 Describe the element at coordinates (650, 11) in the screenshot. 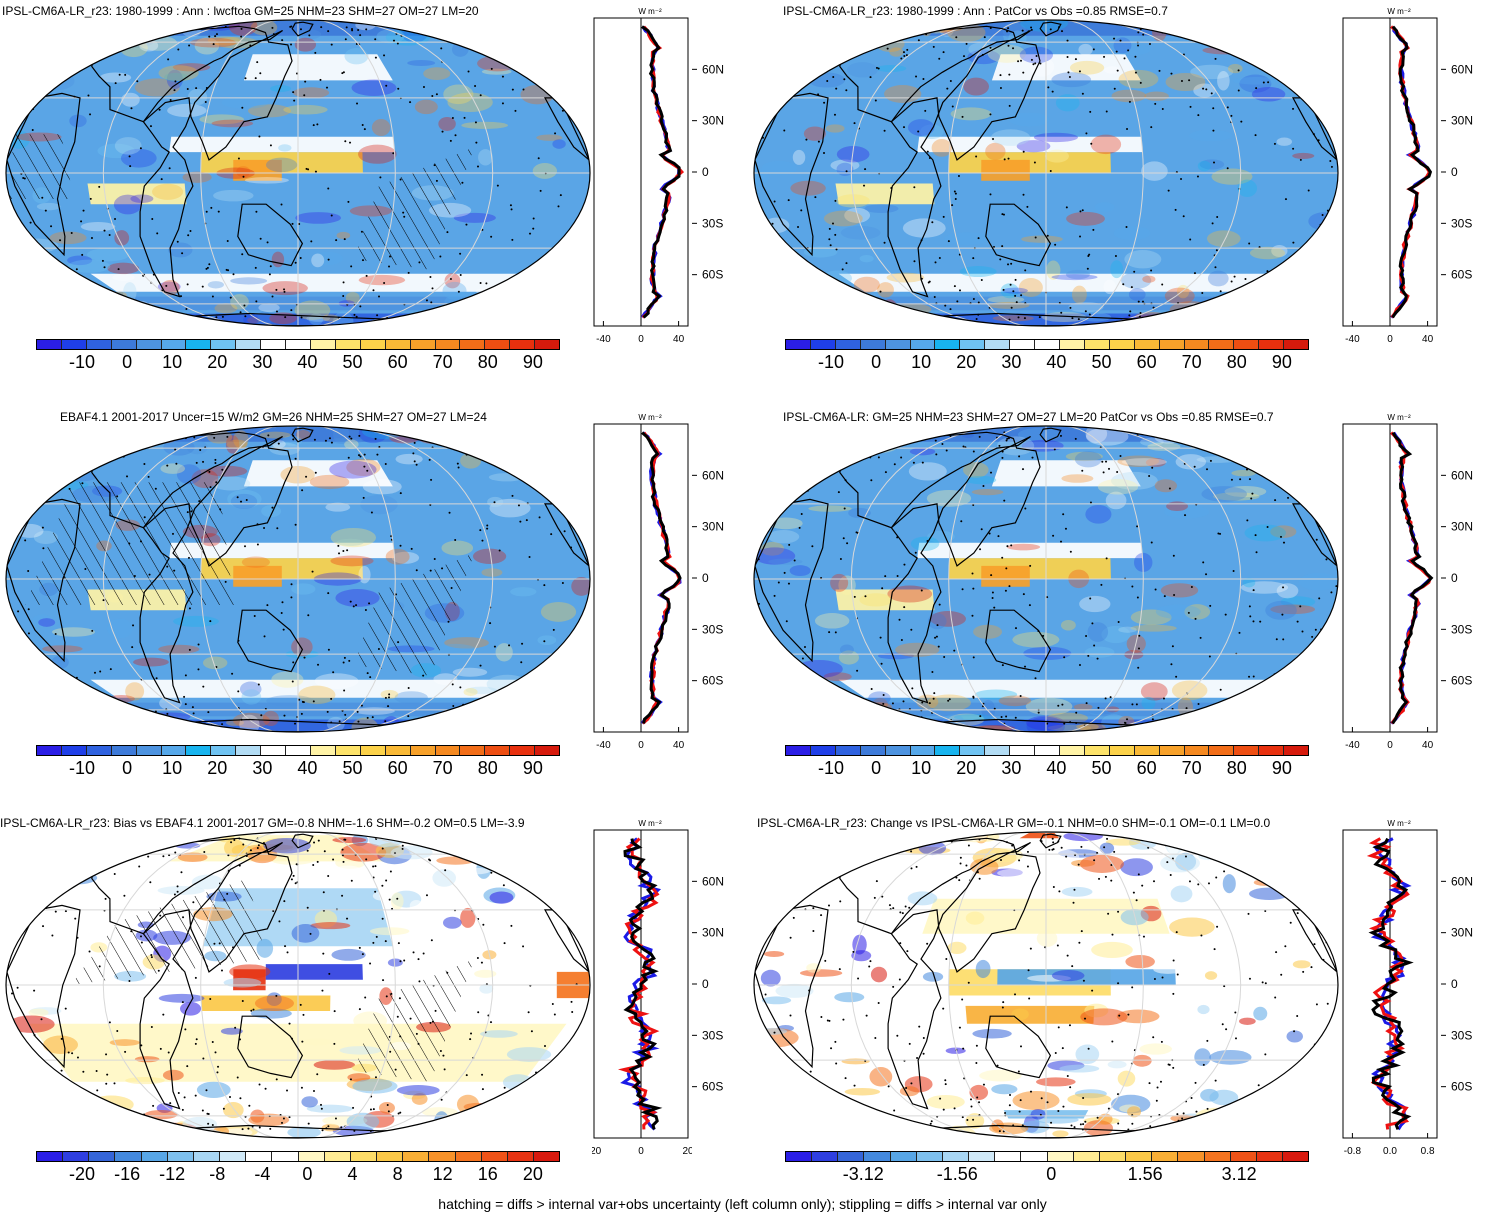

I see `profile-unit: W m⁻²` at that location.